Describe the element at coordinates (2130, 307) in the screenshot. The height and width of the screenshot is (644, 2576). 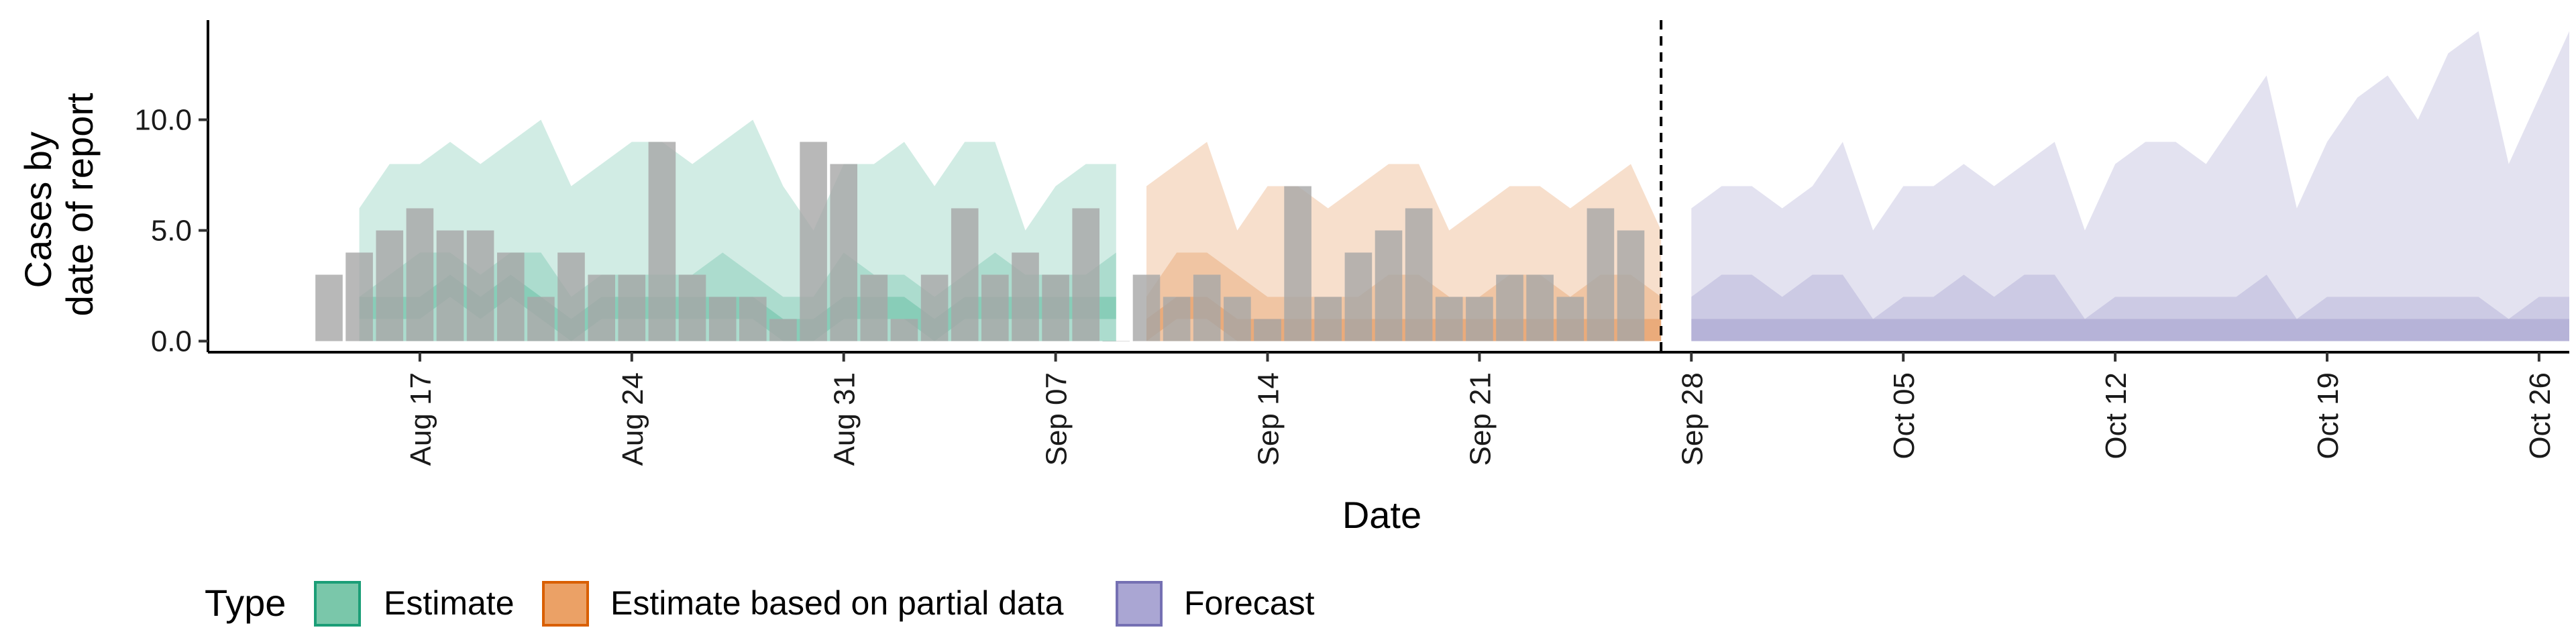
I see `forecast-mid-band` at that location.